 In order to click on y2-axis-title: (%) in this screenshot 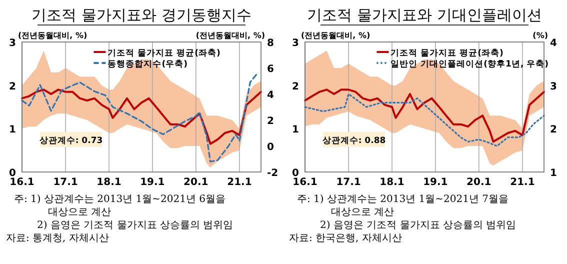, I will do `click(540, 35)`.